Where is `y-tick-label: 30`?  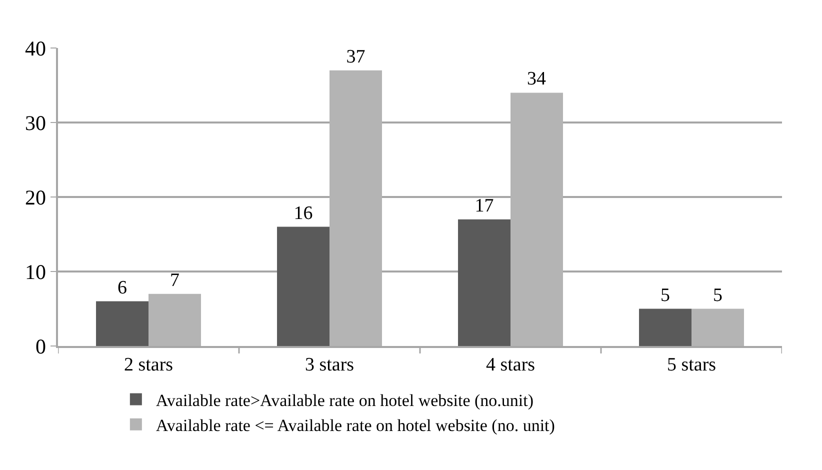
y-tick-label: 30 is located at coordinates (35, 122).